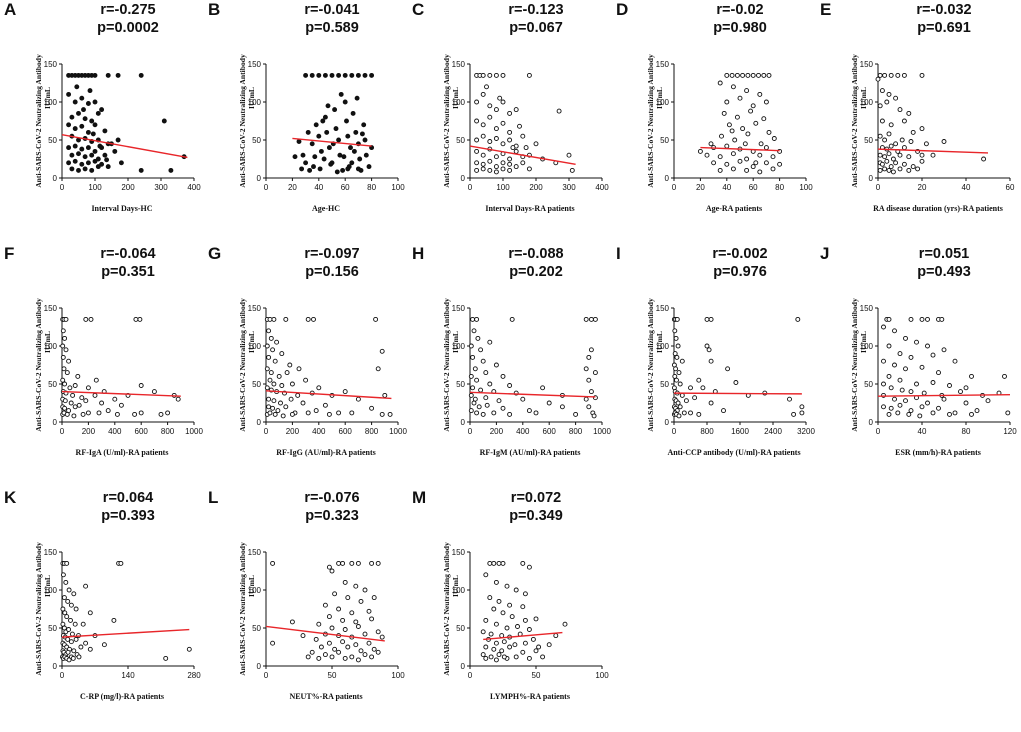  Describe the element at coordinates (259, 178) in the screenshot. I see `y-tick-label: 0` at that location.